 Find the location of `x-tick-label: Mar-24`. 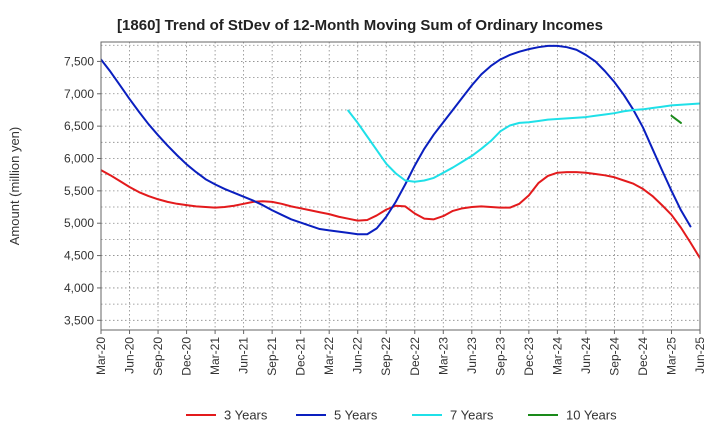

x-tick-label: Mar-24 is located at coordinates (557, 356).